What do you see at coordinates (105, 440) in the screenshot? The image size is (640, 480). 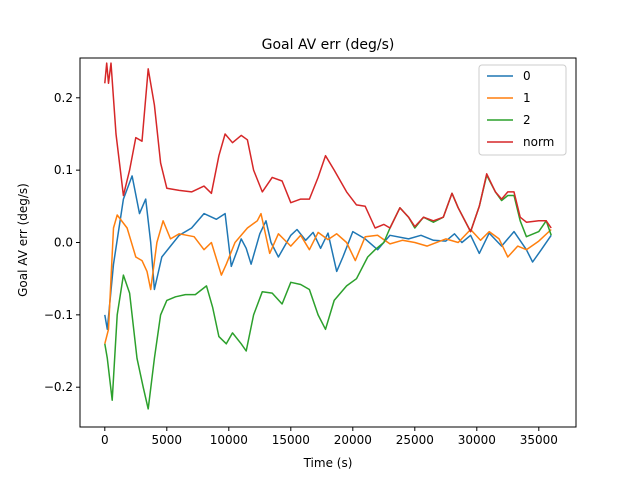 I see `x-tick-label: 0` at bounding box center [105, 440].